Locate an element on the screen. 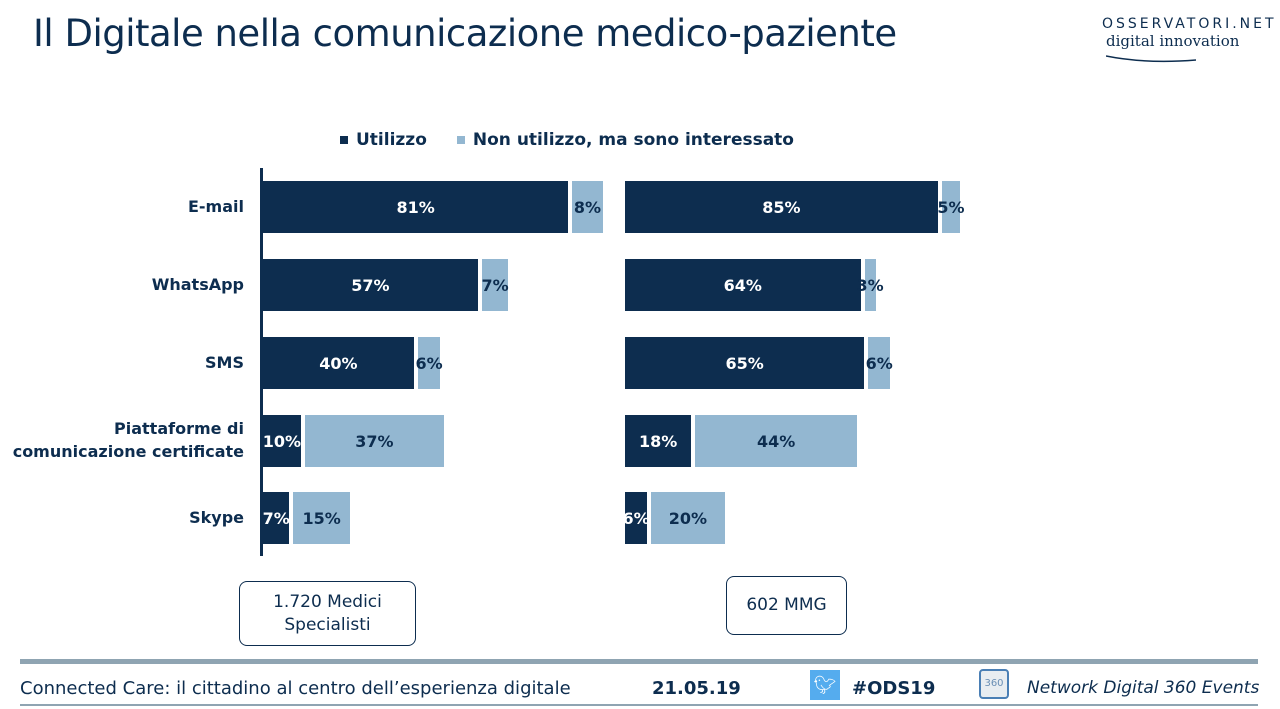 The height and width of the screenshot is (709, 1280). bar-value-label: 40% is located at coordinates (338, 363).